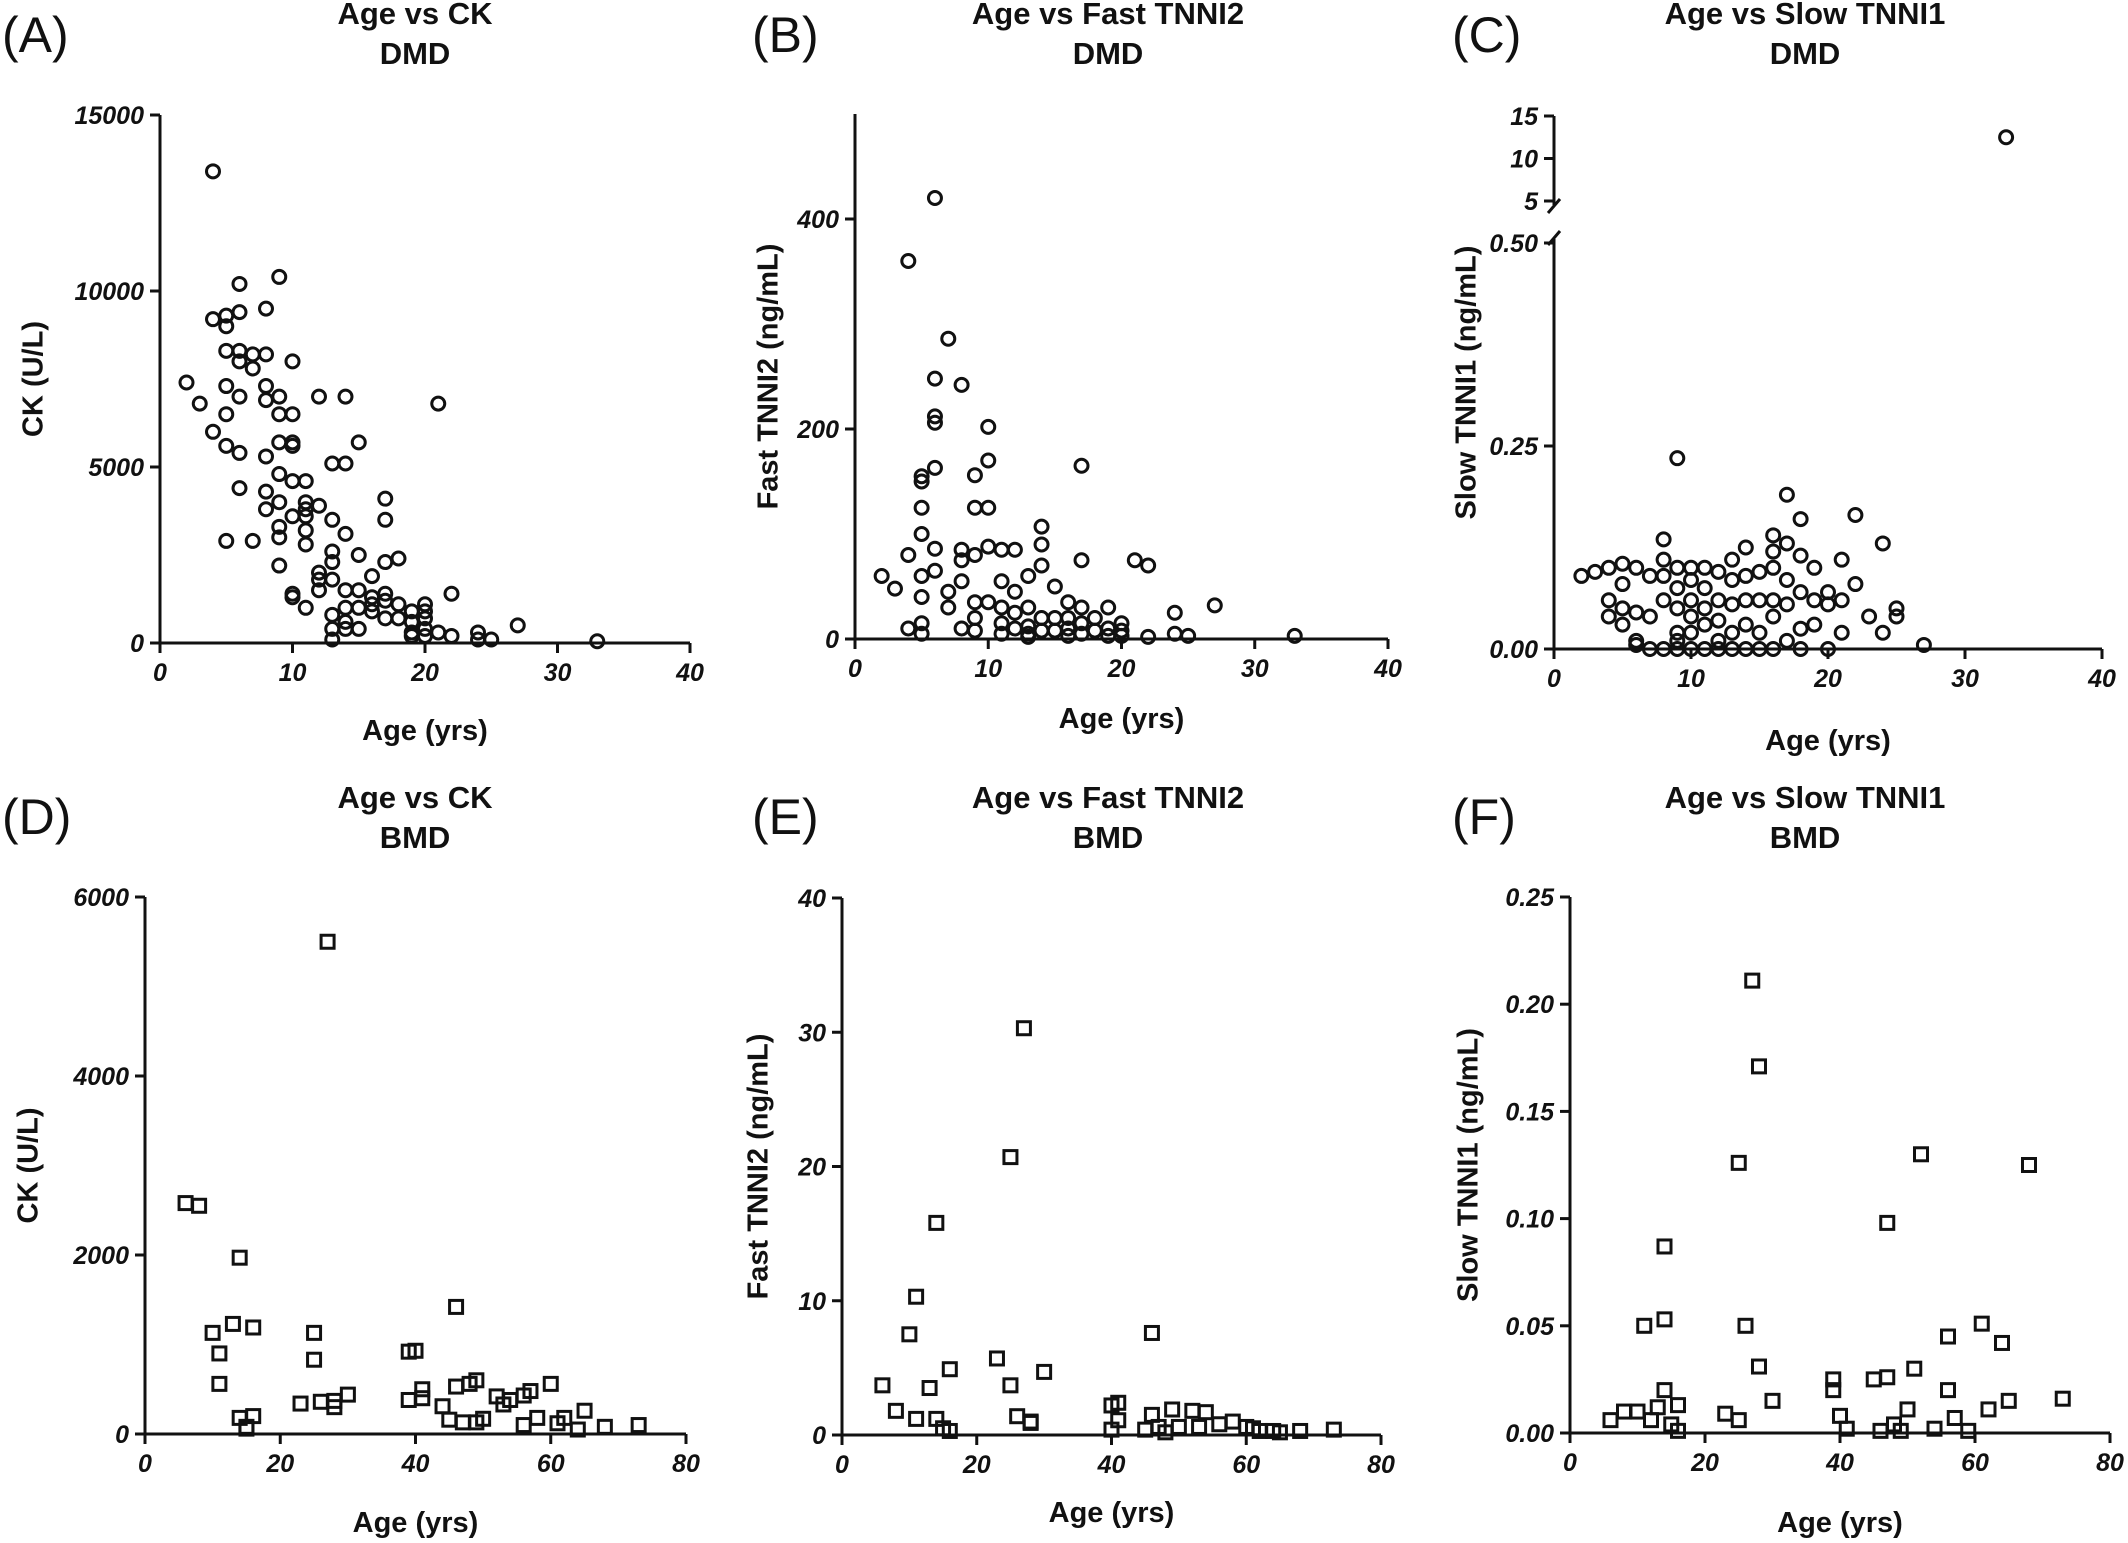 The width and height of the screenshot is (2128, 1543). I want to click on x-tick-label: 20, so click(1704, 1463).